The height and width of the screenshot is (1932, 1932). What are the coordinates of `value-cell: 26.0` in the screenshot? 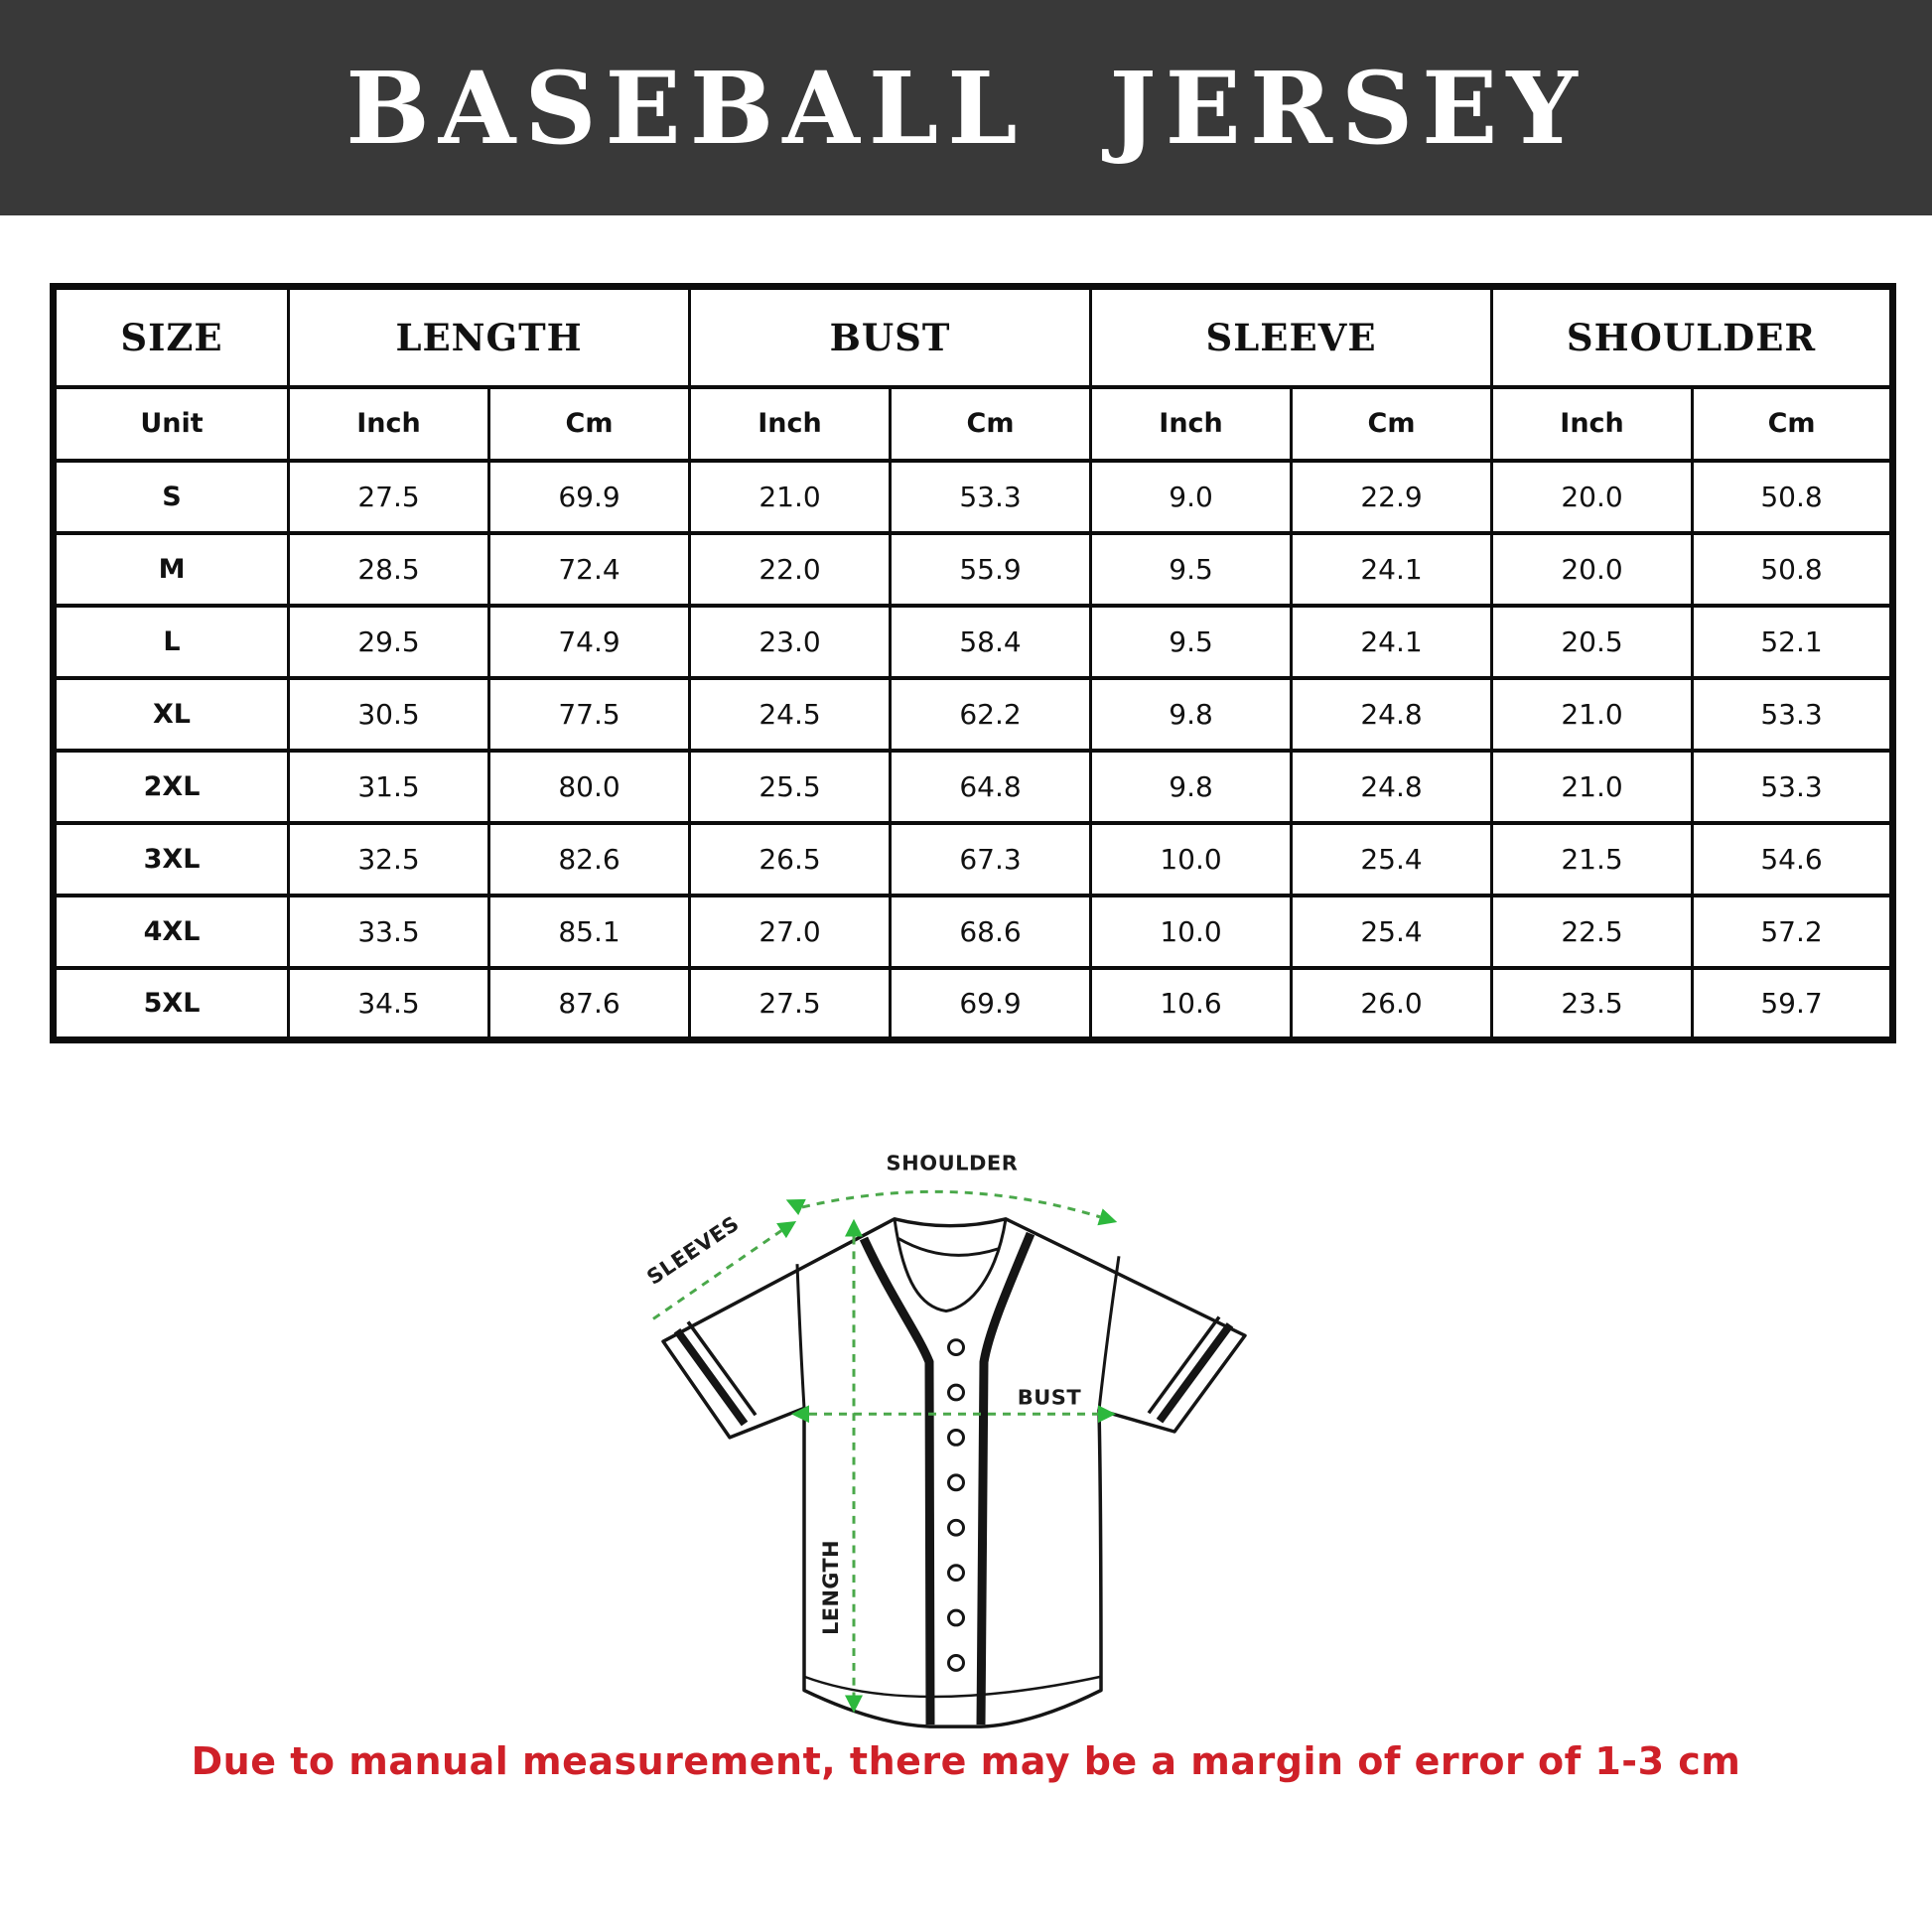 It's located at (1392, 1004).